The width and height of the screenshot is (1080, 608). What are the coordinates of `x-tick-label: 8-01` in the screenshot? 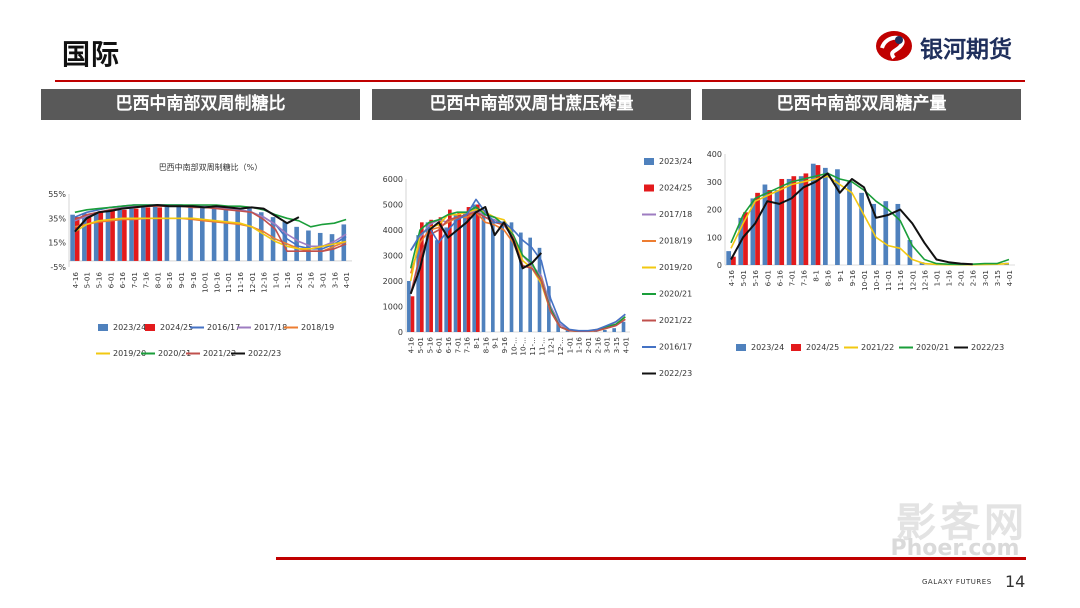 It's located at (157, 280).